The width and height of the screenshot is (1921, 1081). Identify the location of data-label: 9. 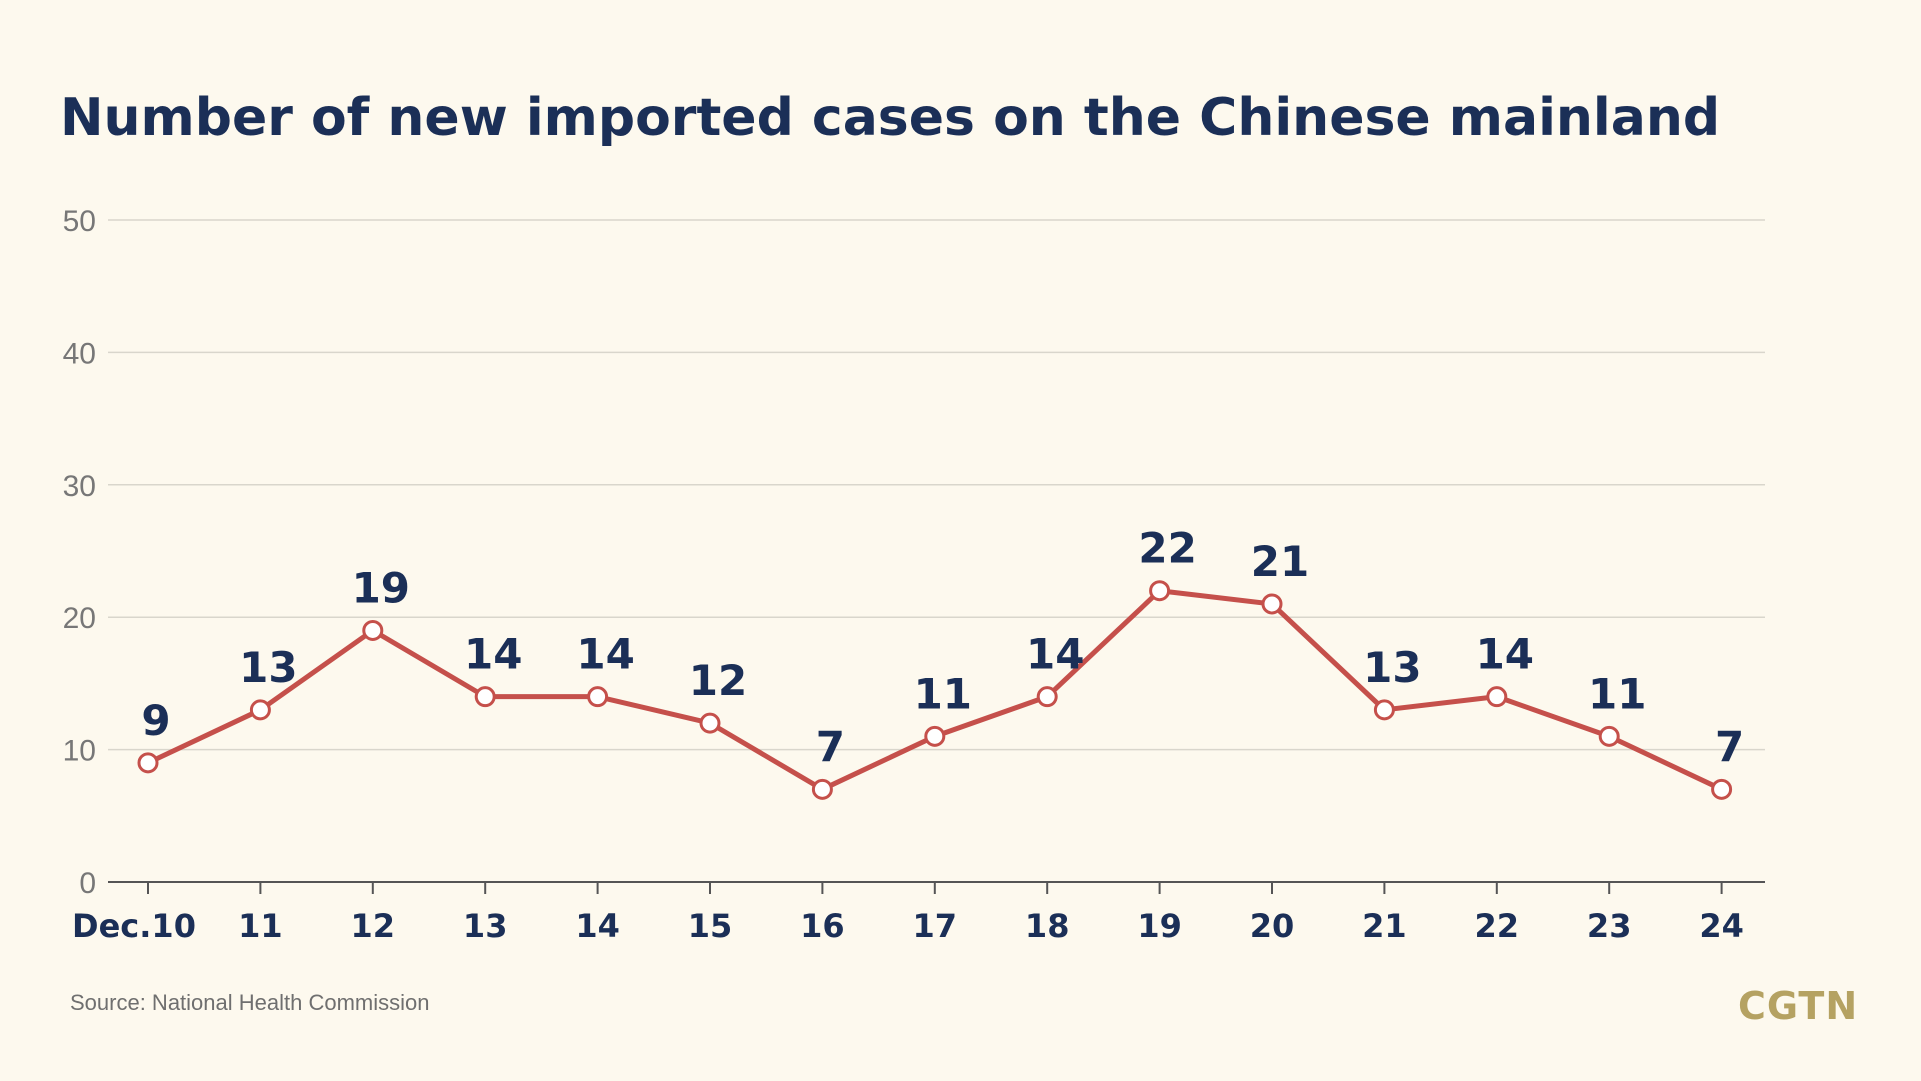
(155, 720).